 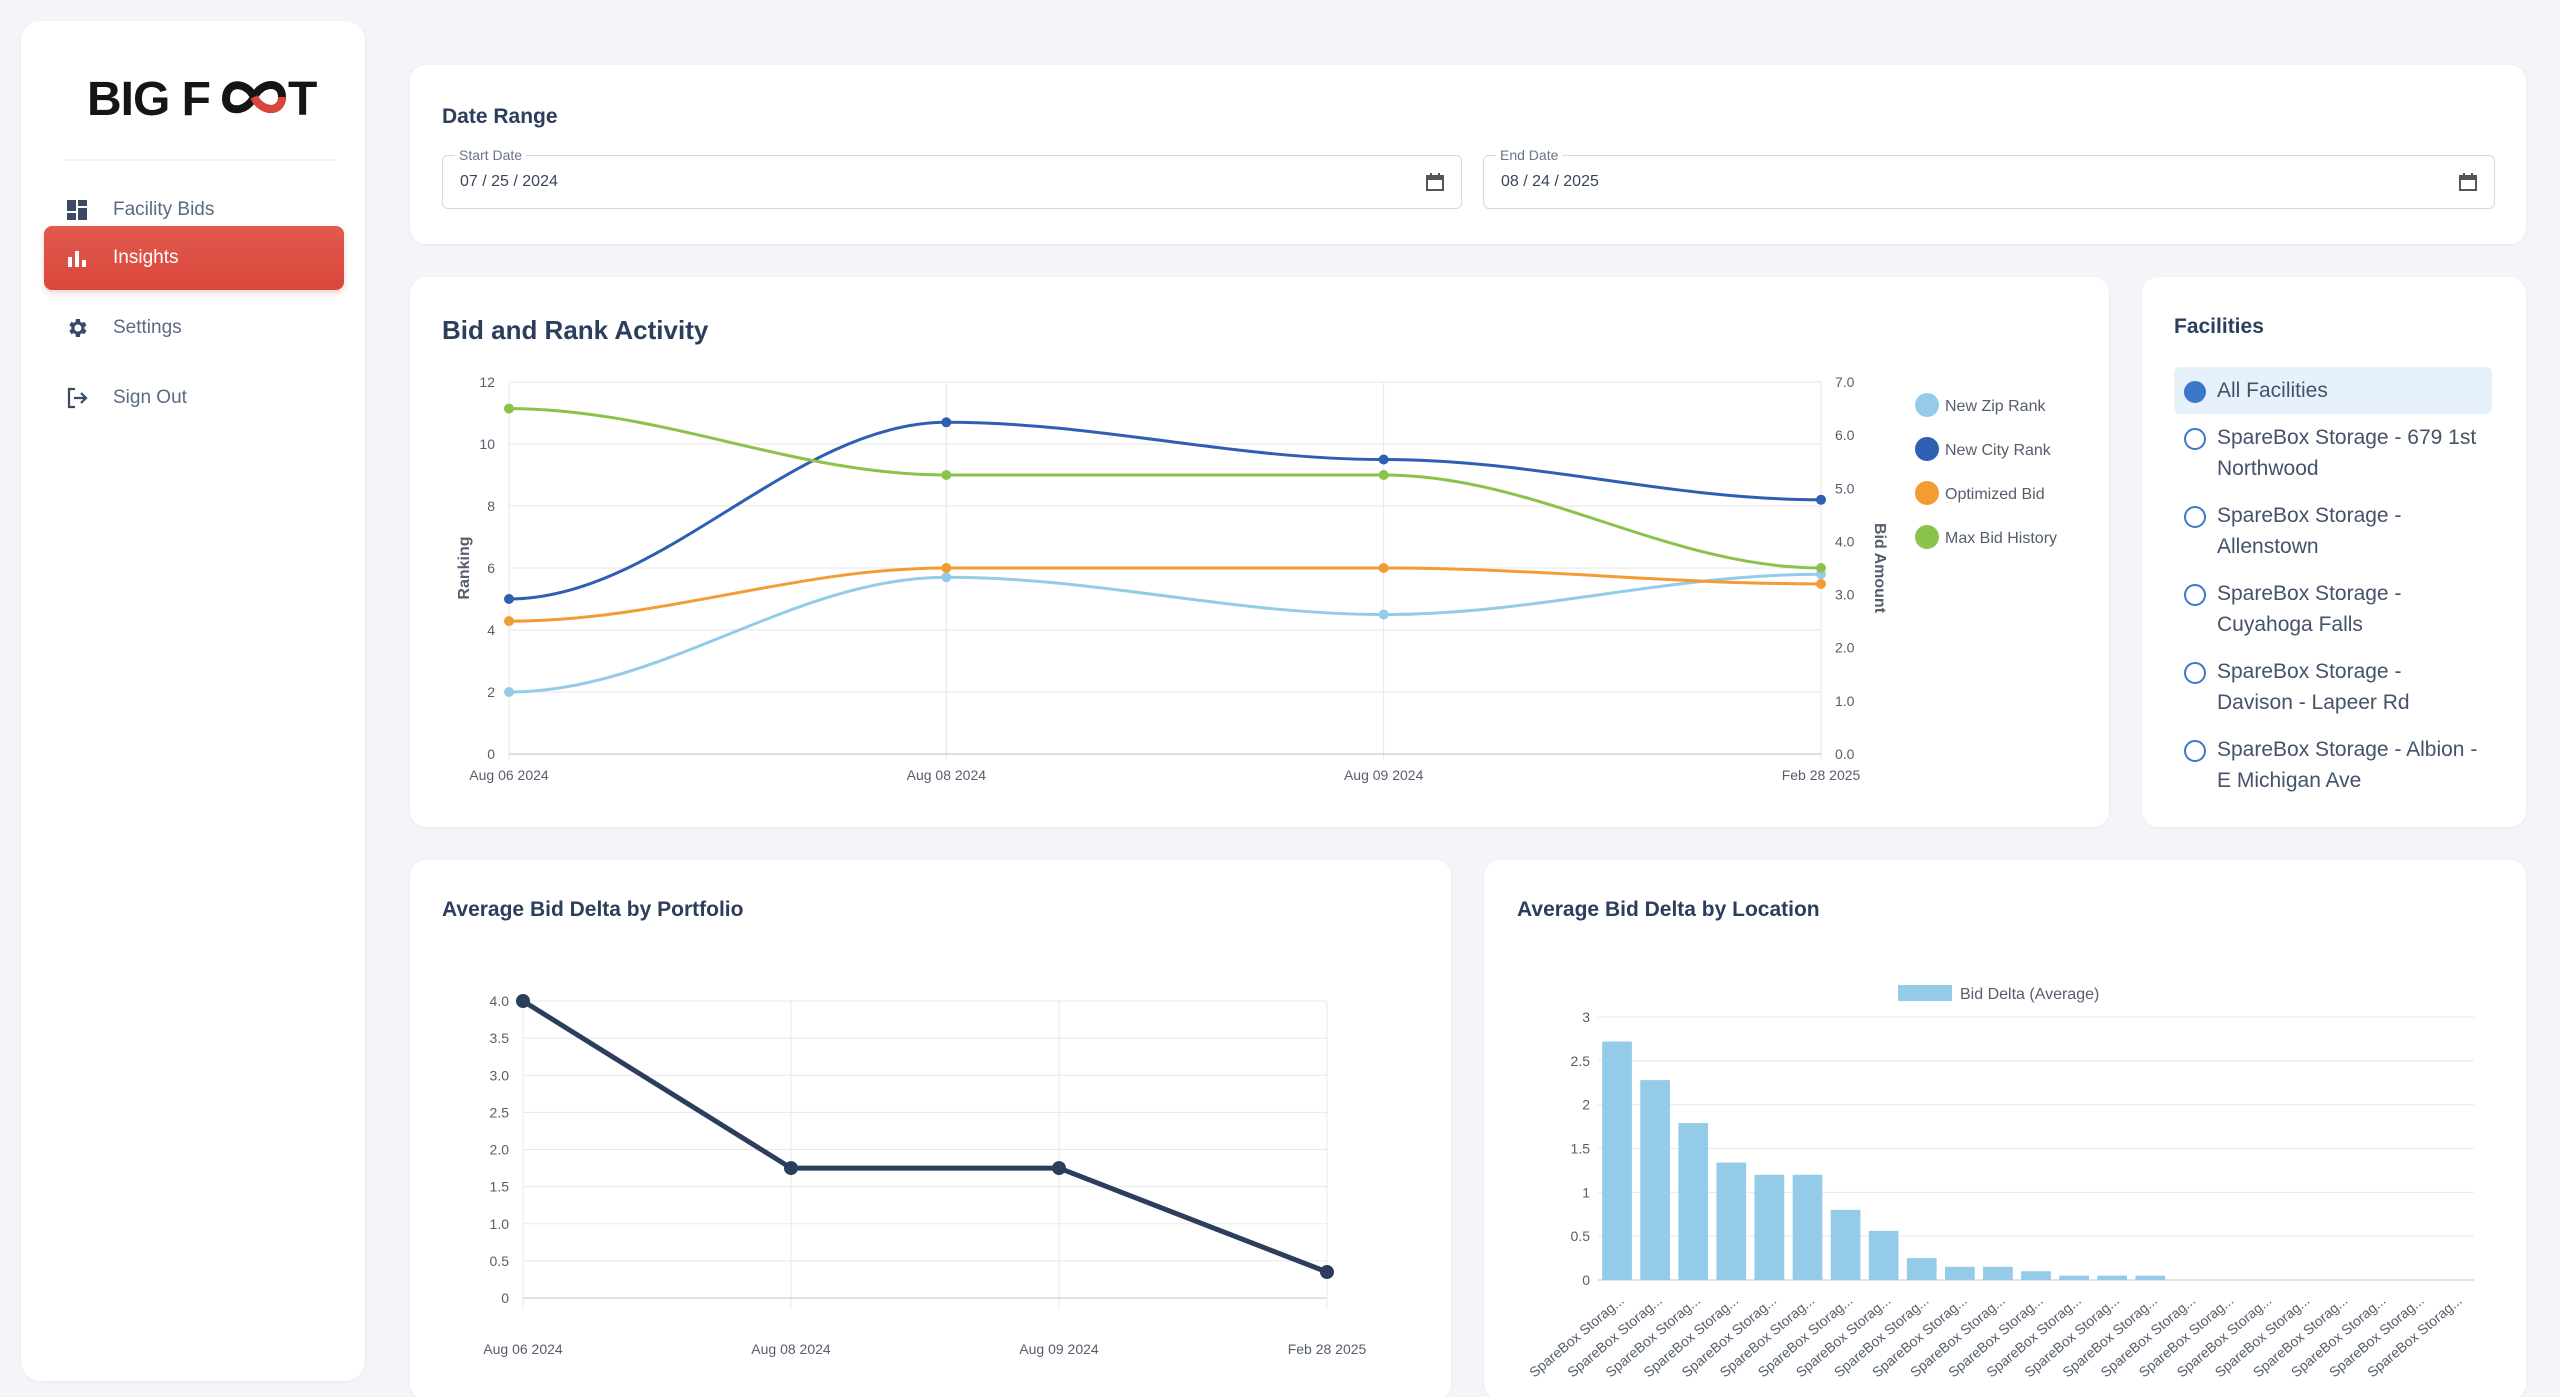 I want to click on sidebar-item-sign-out: Sign Out, so click(x=194, y=398).